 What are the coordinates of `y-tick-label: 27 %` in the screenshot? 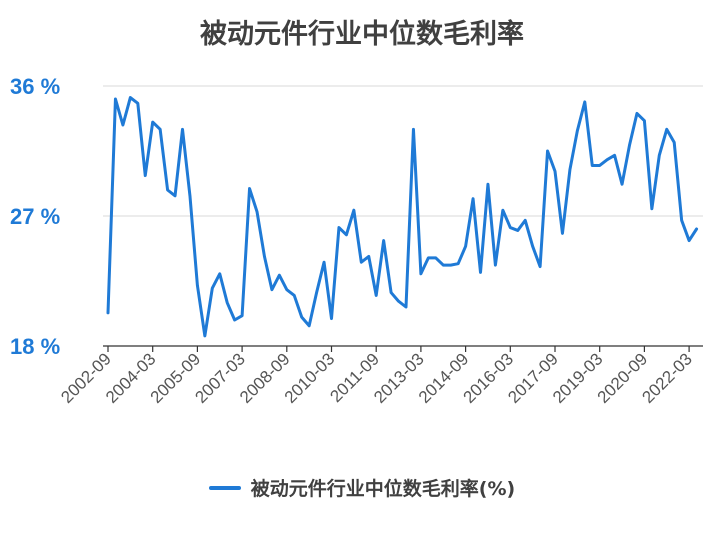 It's located at (35, 216).